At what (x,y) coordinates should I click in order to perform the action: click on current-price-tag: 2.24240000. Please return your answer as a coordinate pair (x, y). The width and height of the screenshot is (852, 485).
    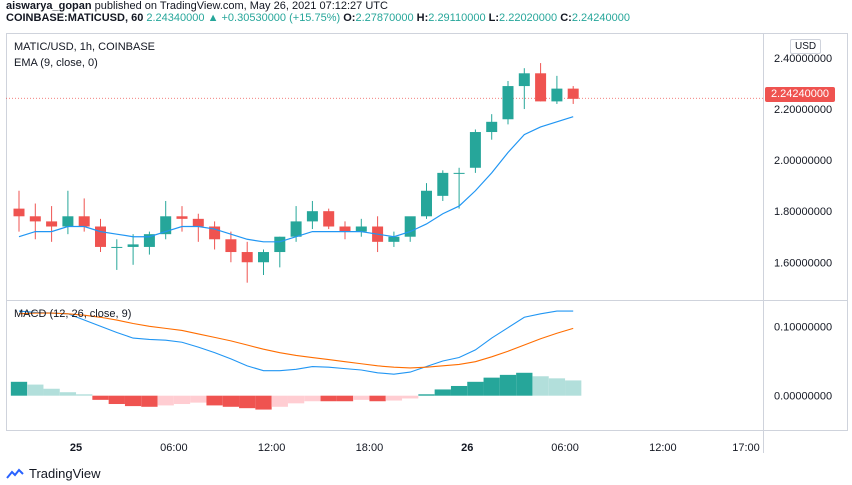
    Looking at the image, I should click on (800, 94).